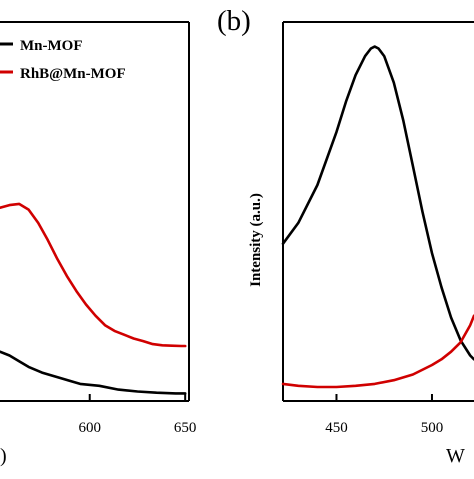  I want to click on left-panel-series-rhb-mn-mof, so click(93, 275).